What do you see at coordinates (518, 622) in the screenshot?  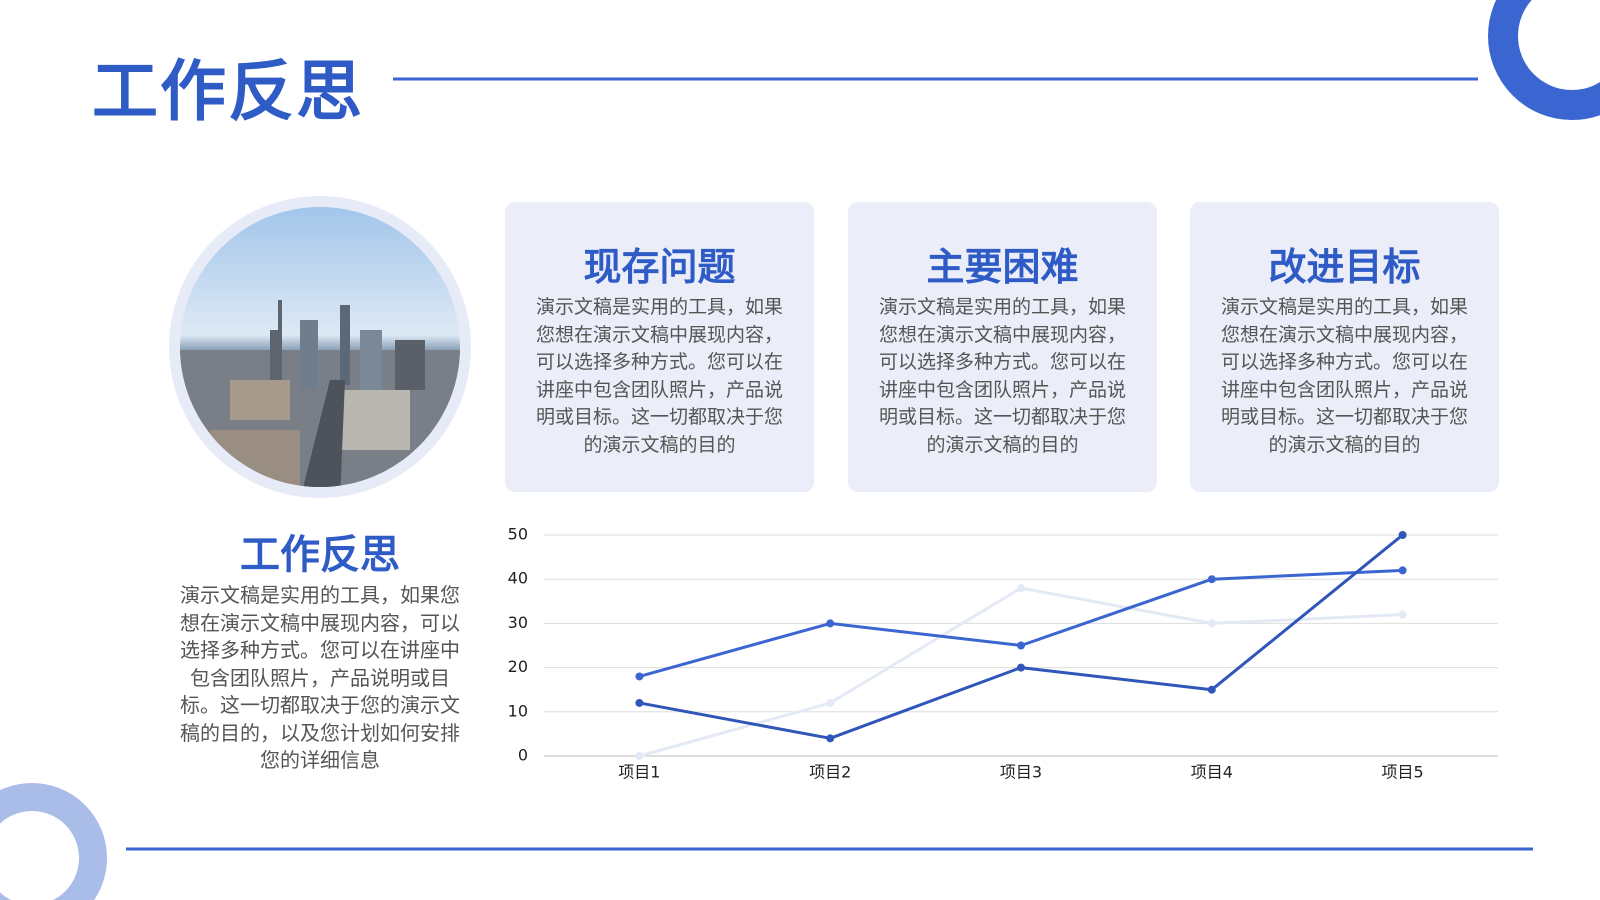 I see `y-tick-label: 30` at bounding box center [518, 622].